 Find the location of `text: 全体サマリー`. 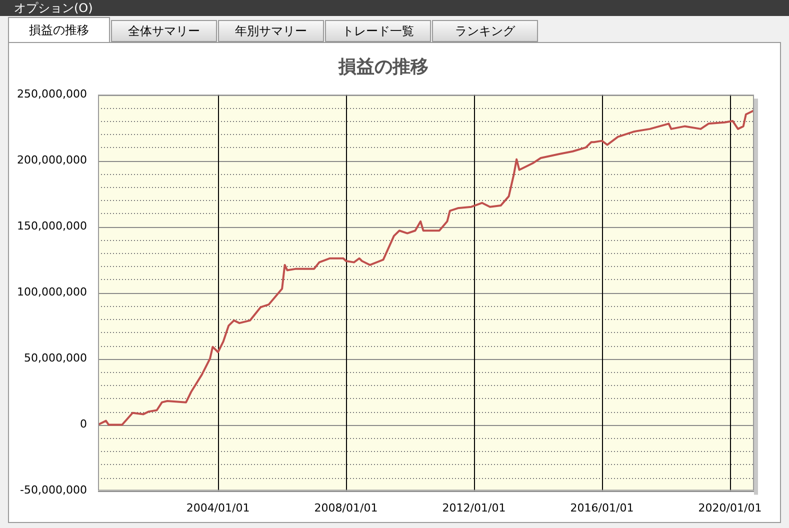

text: 全体サマリー is located at coordinates (164, 31).